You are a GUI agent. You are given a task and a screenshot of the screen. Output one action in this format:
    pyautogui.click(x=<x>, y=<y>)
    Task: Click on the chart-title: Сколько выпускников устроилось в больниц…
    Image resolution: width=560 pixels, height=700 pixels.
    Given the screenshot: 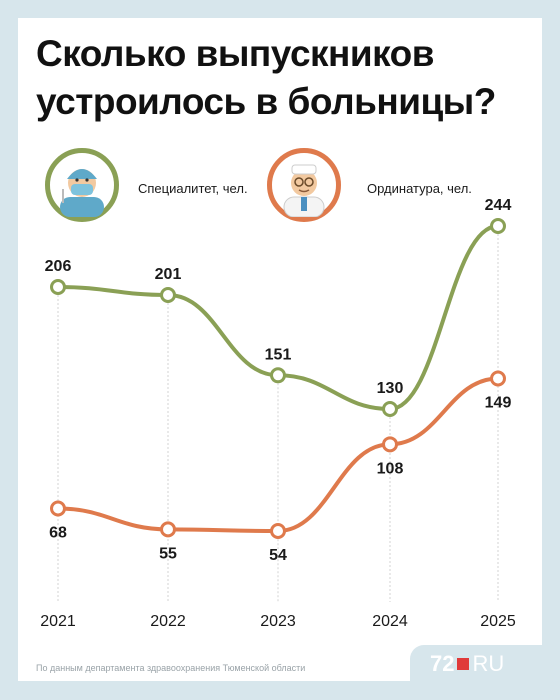 What is the action you would take?
    pyautogui.click(x=286, y=78)
    